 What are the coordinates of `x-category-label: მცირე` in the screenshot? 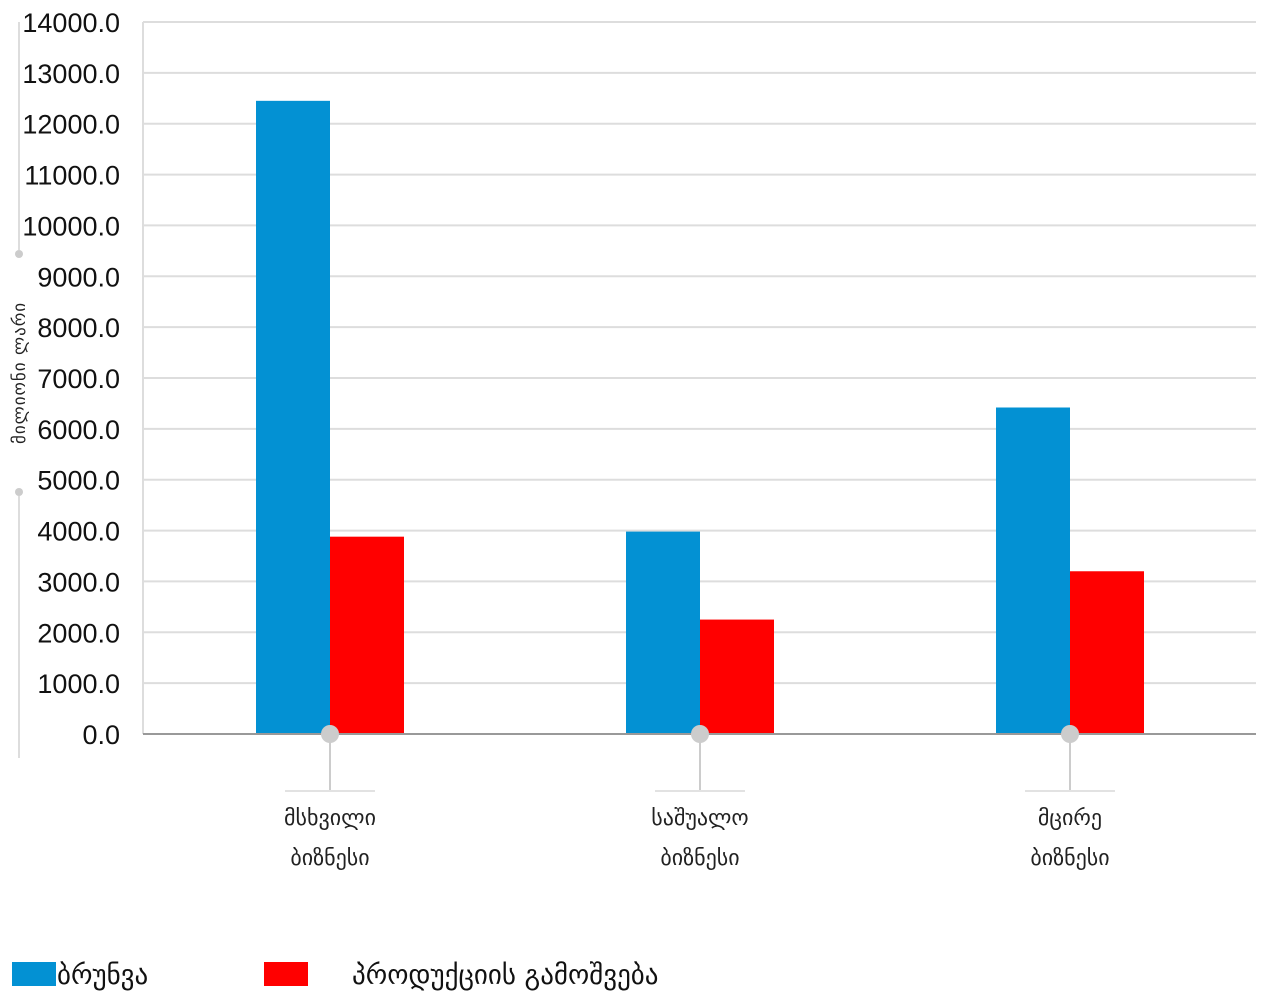 It's located at (1070, 818).